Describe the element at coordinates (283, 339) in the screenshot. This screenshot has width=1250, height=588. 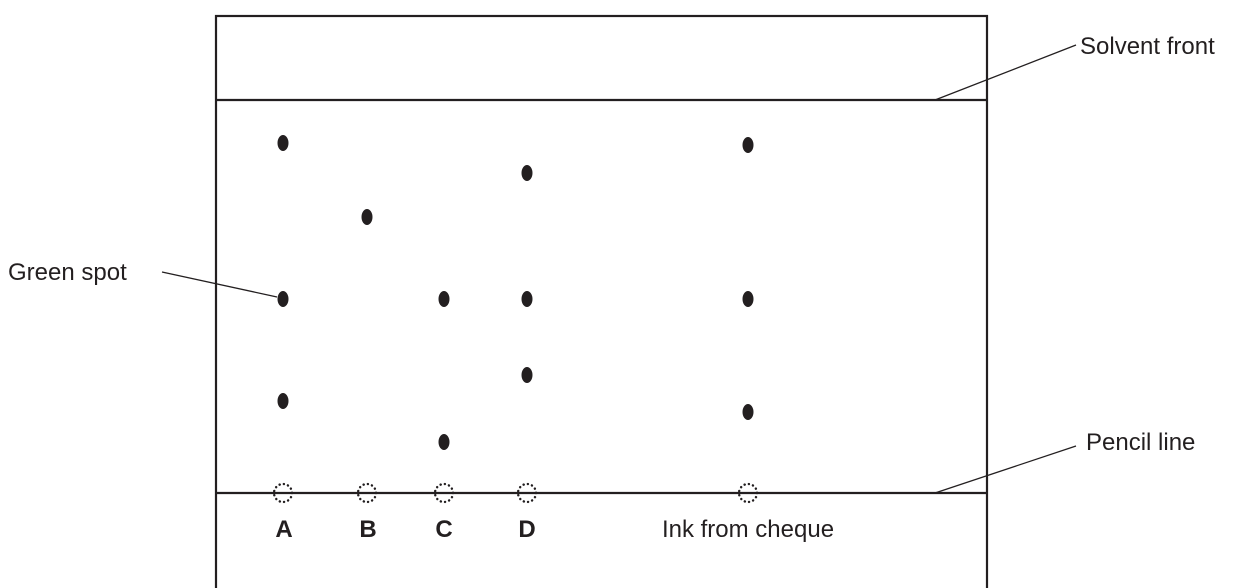
I see `lane-a: A` at that location.